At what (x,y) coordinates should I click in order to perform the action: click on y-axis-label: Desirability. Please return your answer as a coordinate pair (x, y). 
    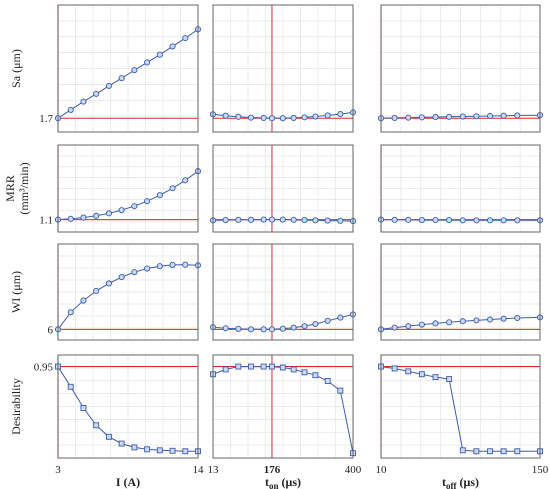
    Looking at the image, I should click on (16, 406).